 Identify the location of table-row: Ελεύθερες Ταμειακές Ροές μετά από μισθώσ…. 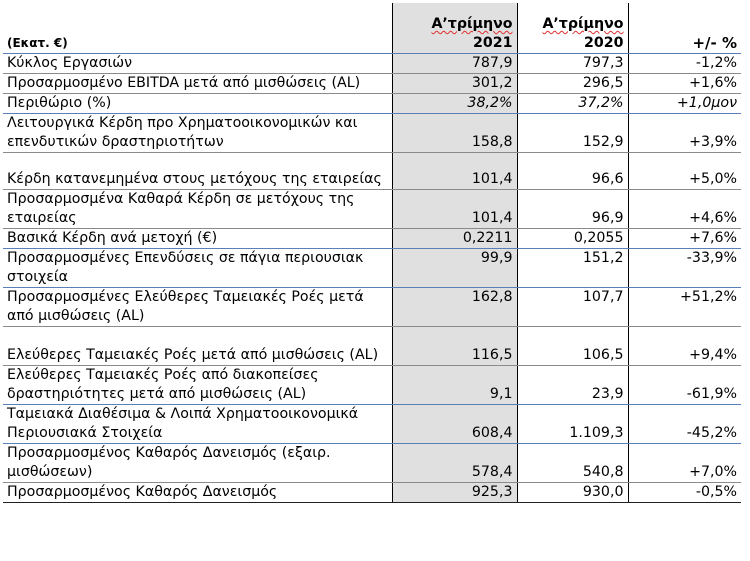
(372, 346).